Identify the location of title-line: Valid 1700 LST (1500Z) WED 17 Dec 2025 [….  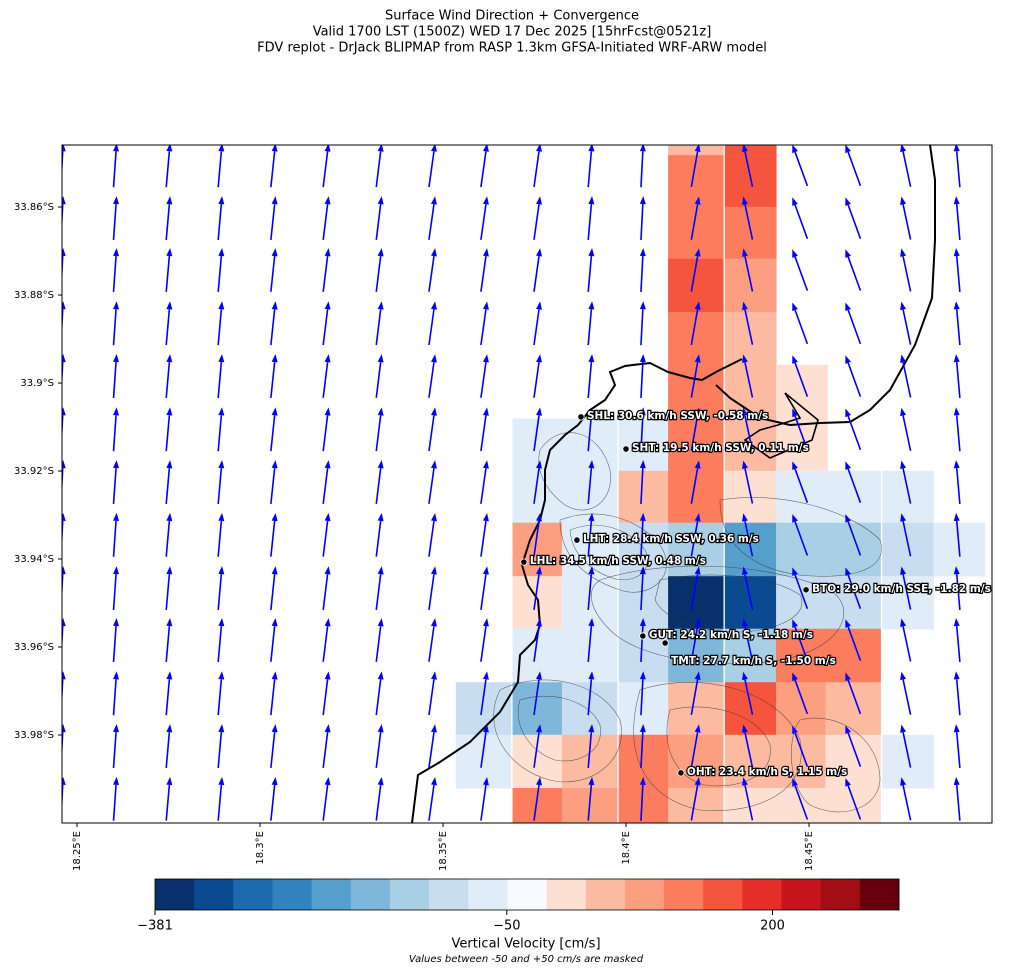
(512, 32).